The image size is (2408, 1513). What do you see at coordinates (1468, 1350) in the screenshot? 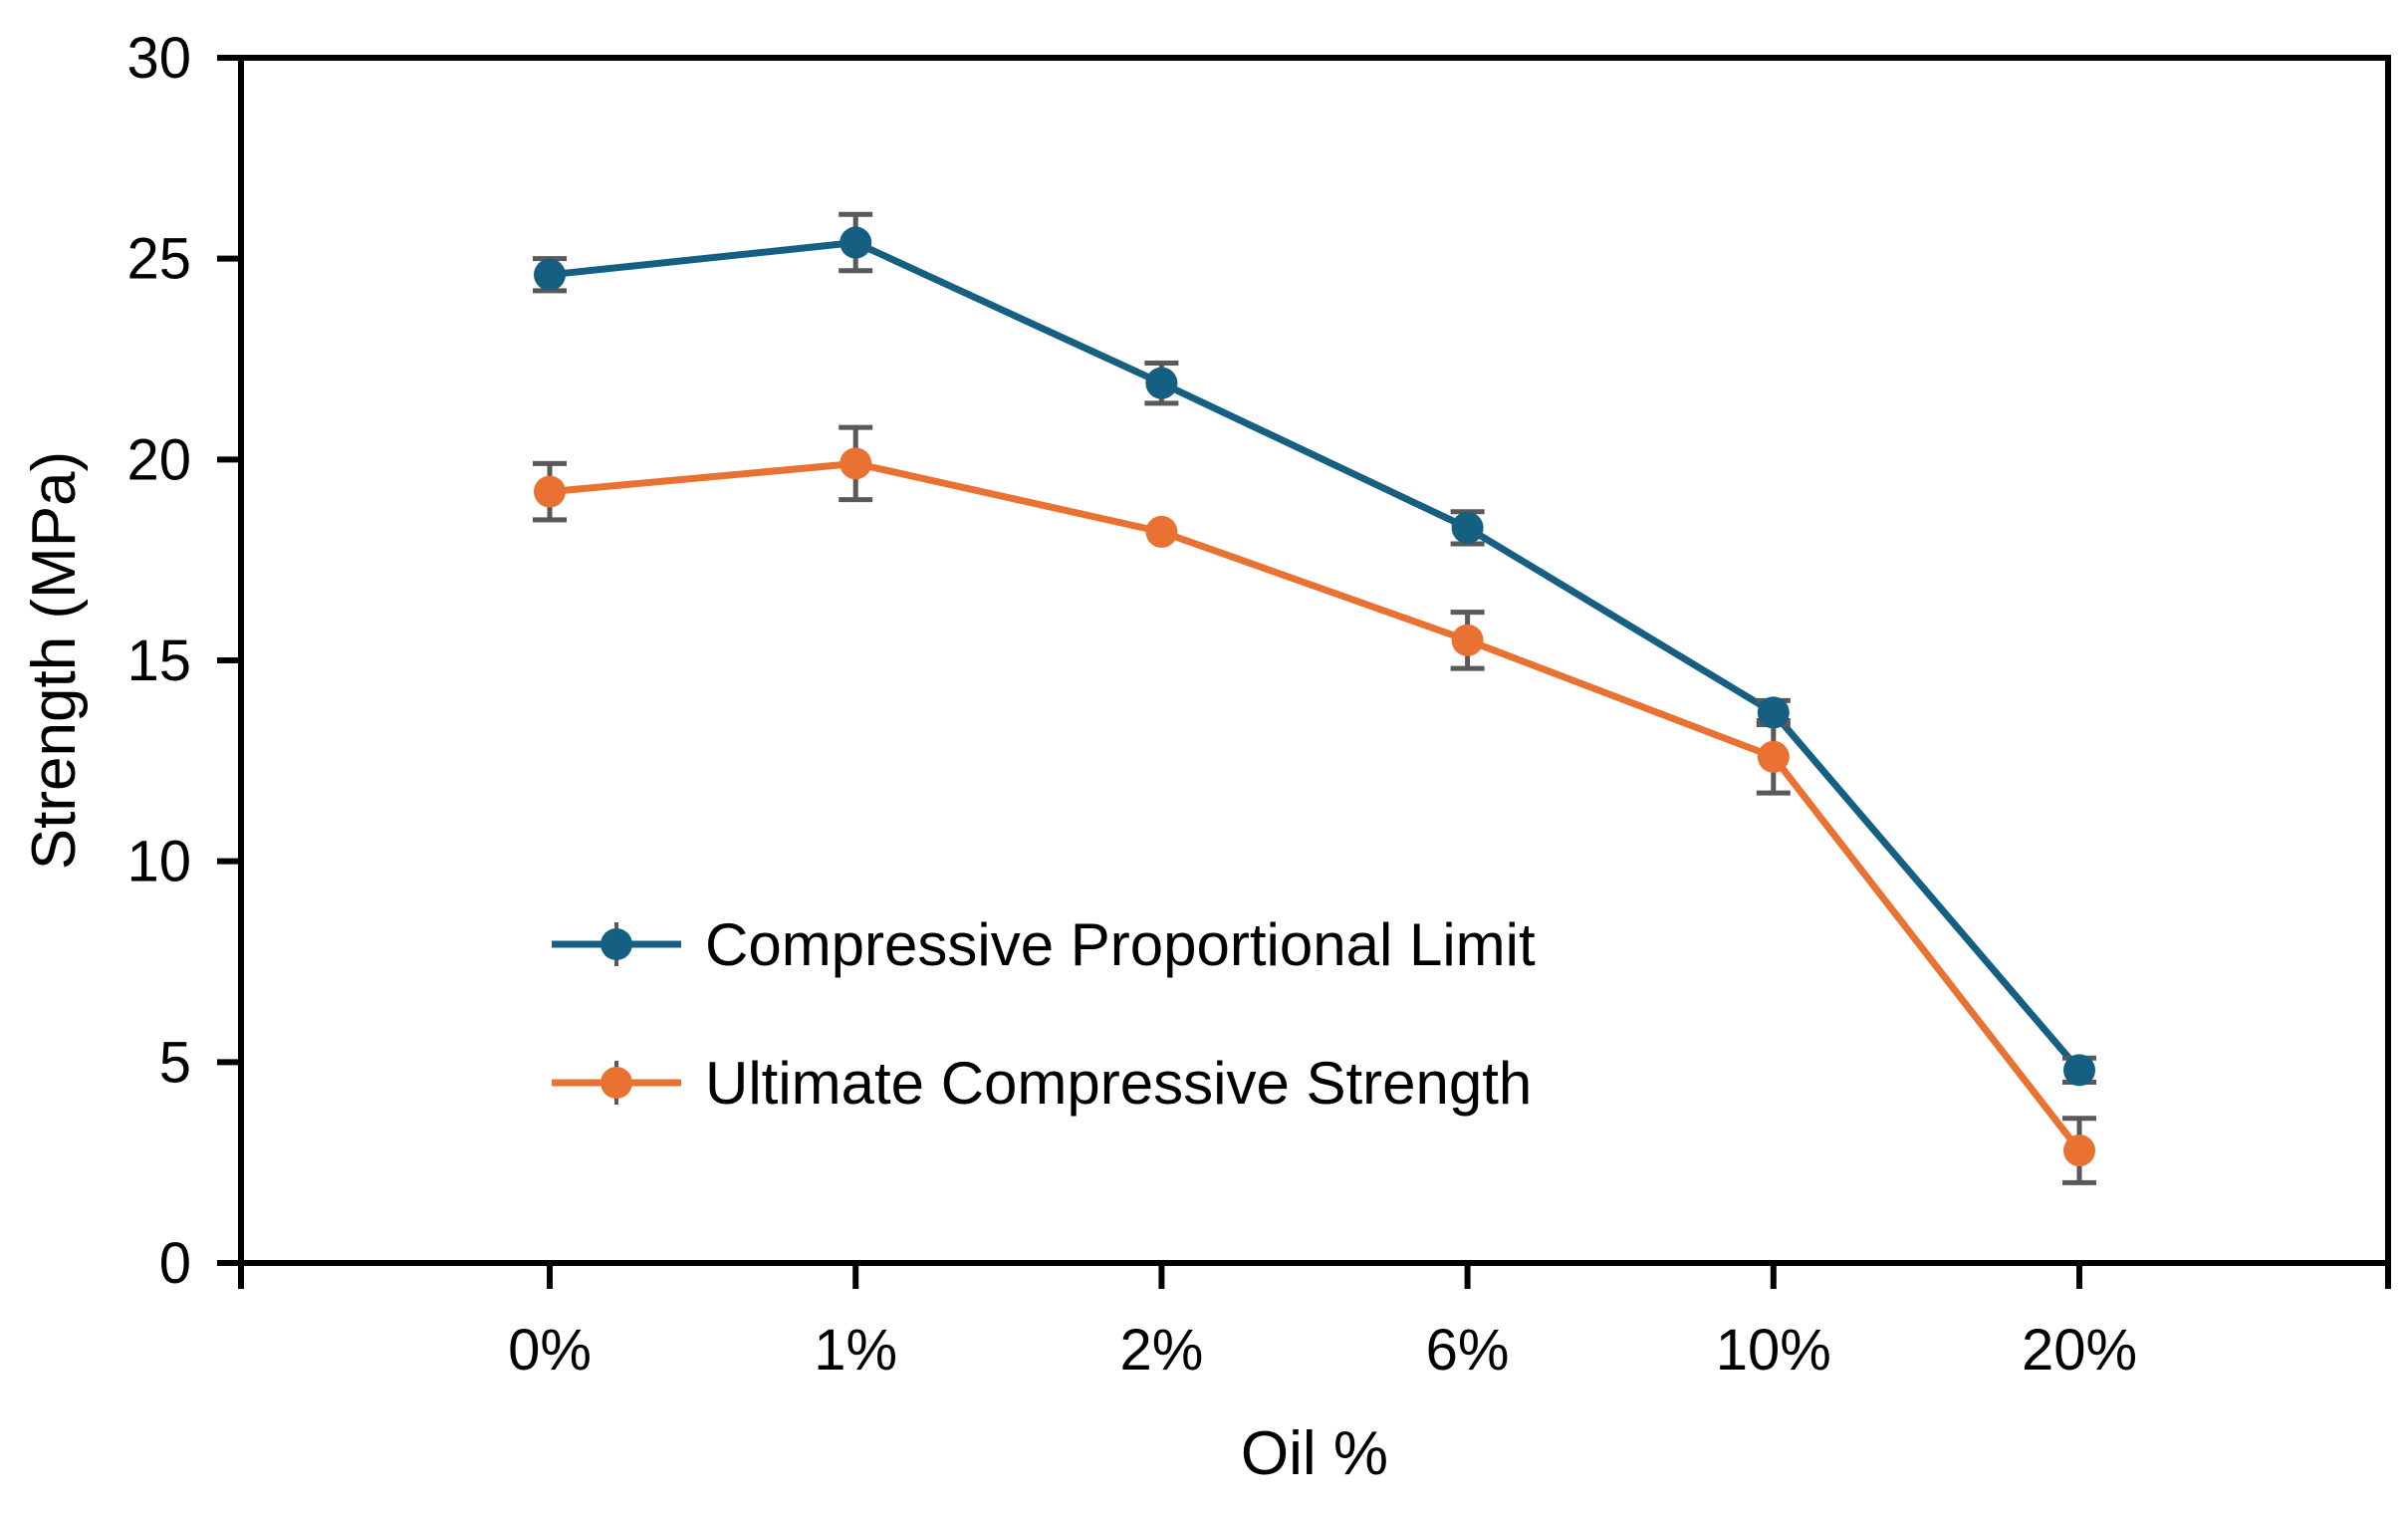
I see `x-tick-label: 6%` at bounding box center [1468, 1350].